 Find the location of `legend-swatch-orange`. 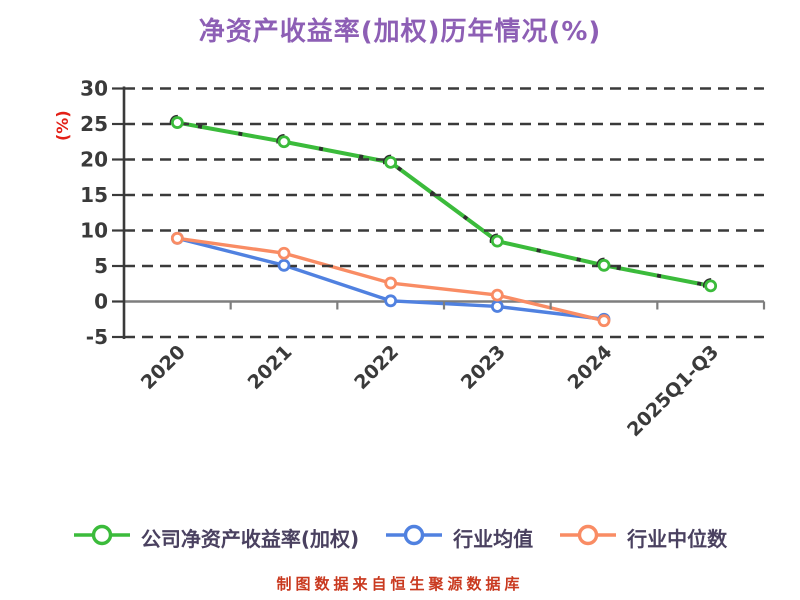

legend-swatch-orange is located at coordinates (588, 537).